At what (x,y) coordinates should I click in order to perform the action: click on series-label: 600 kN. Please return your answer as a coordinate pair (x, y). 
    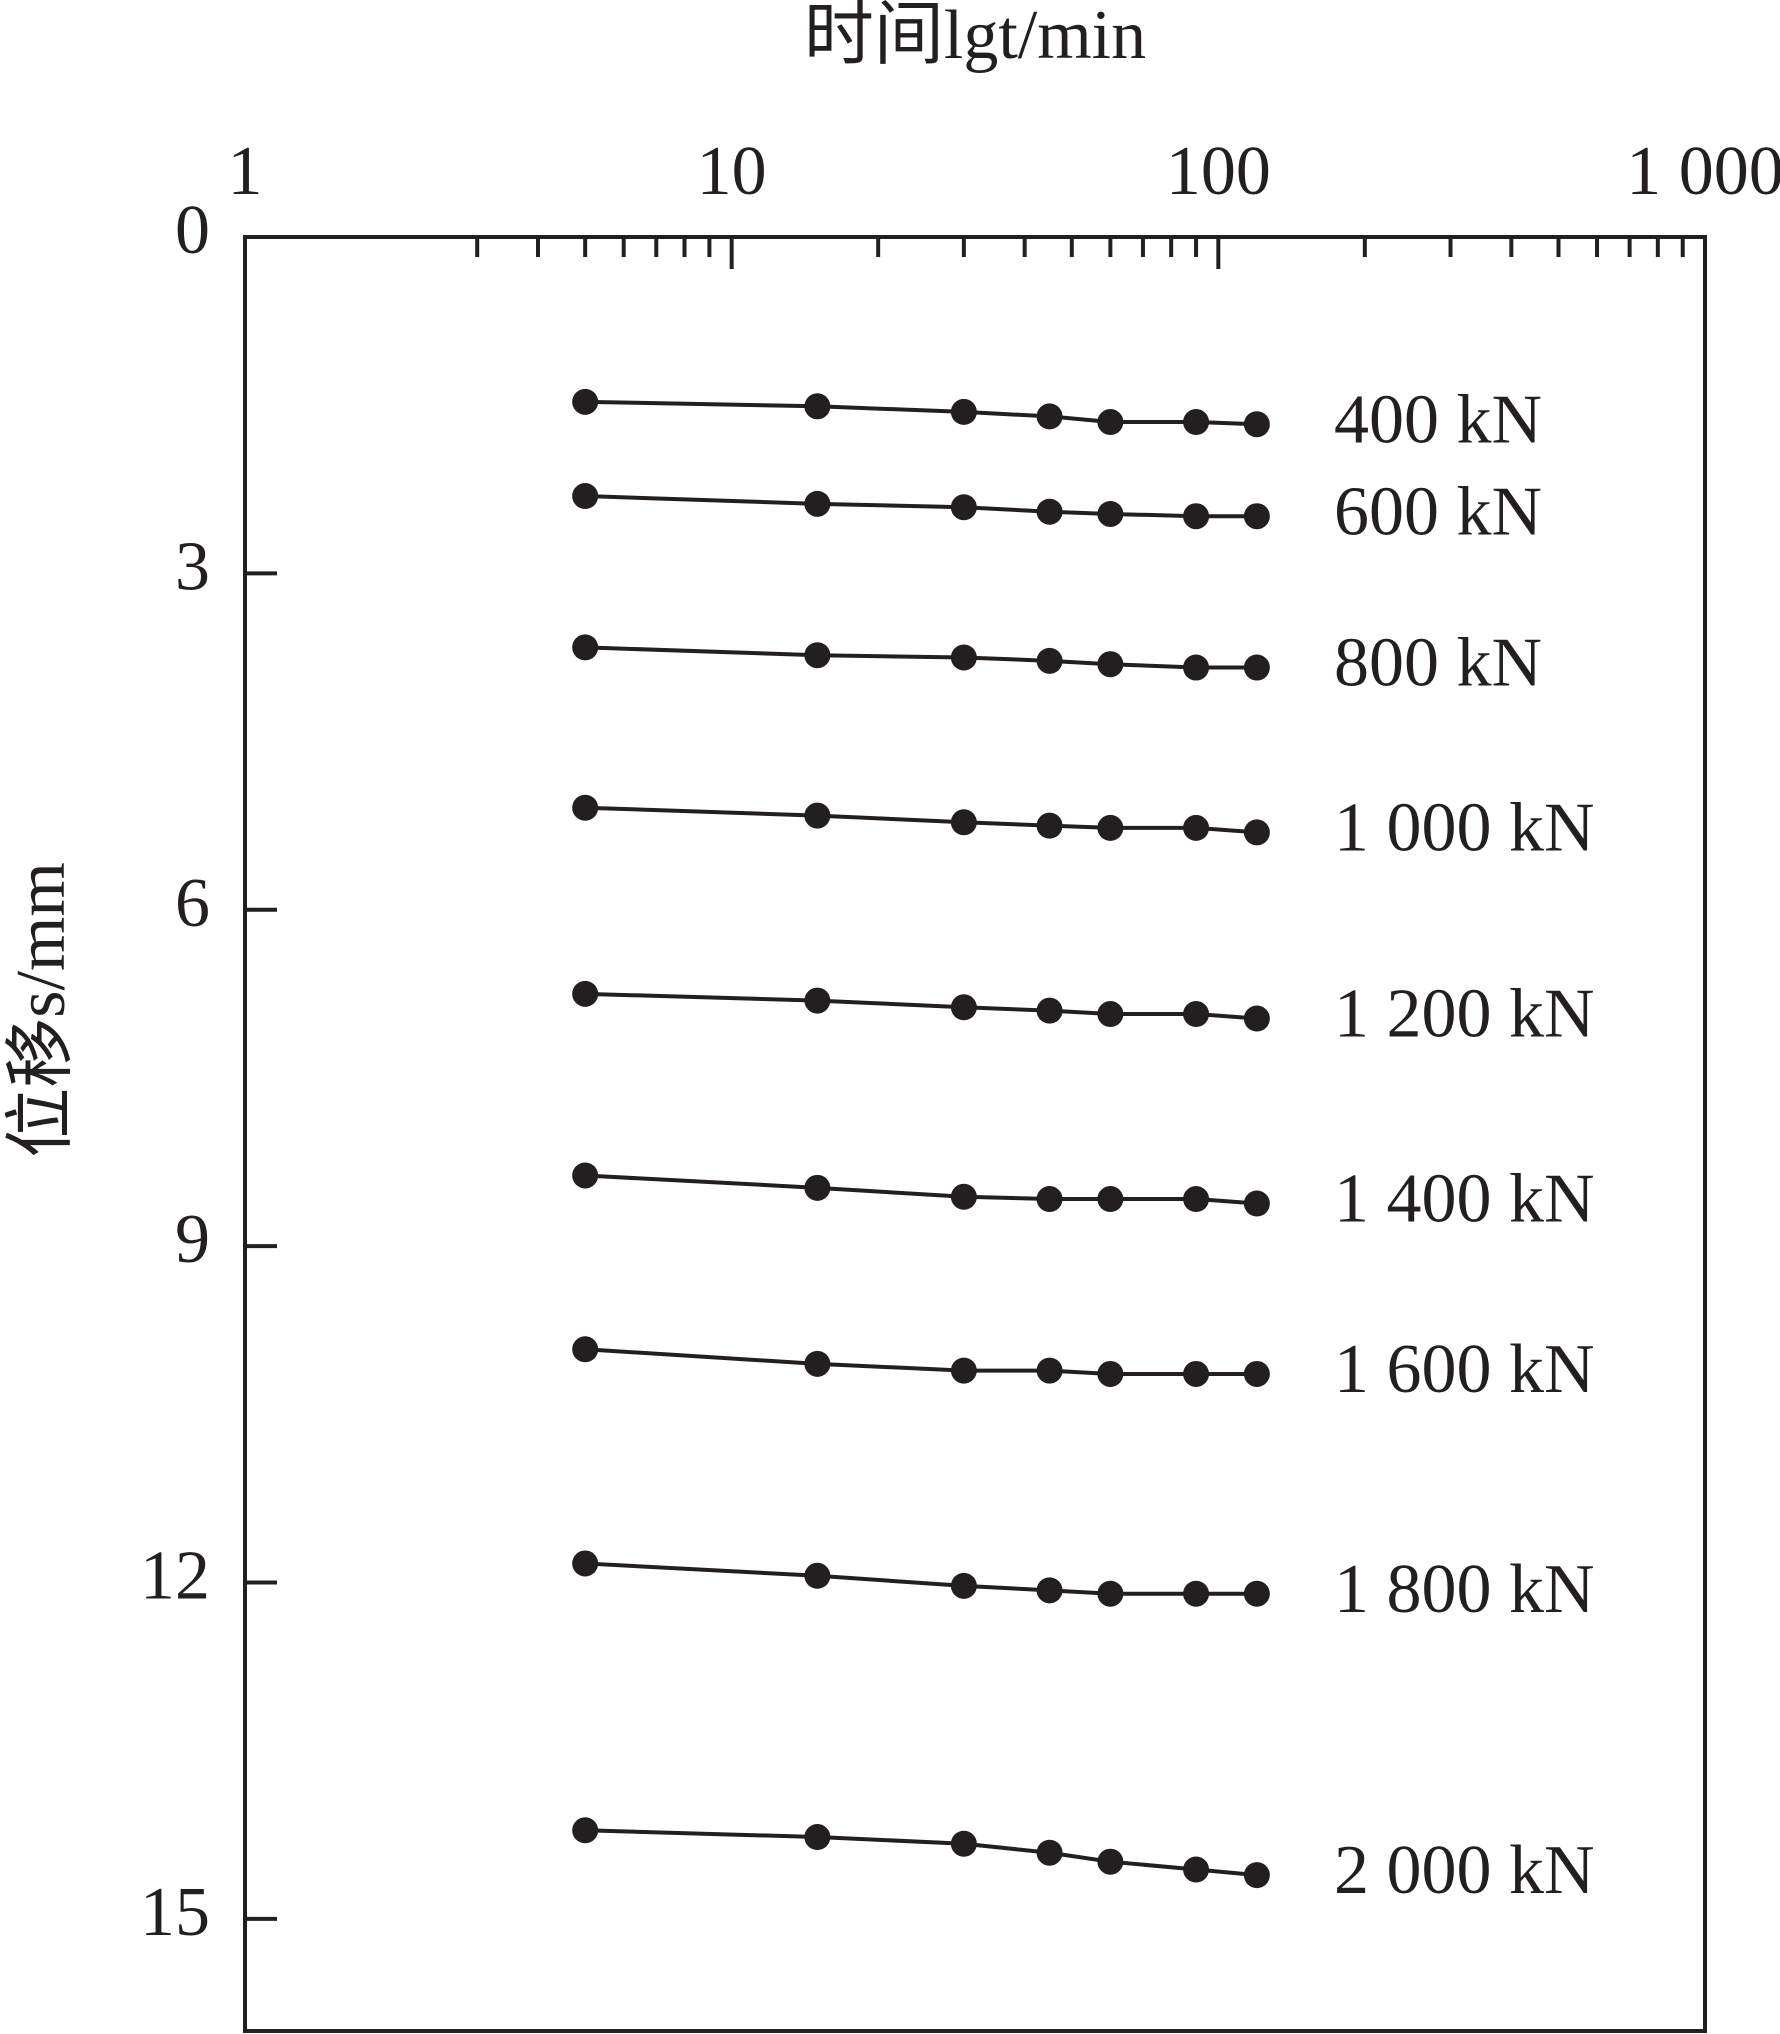
    Looking at the image, I should click on (1438, 511).